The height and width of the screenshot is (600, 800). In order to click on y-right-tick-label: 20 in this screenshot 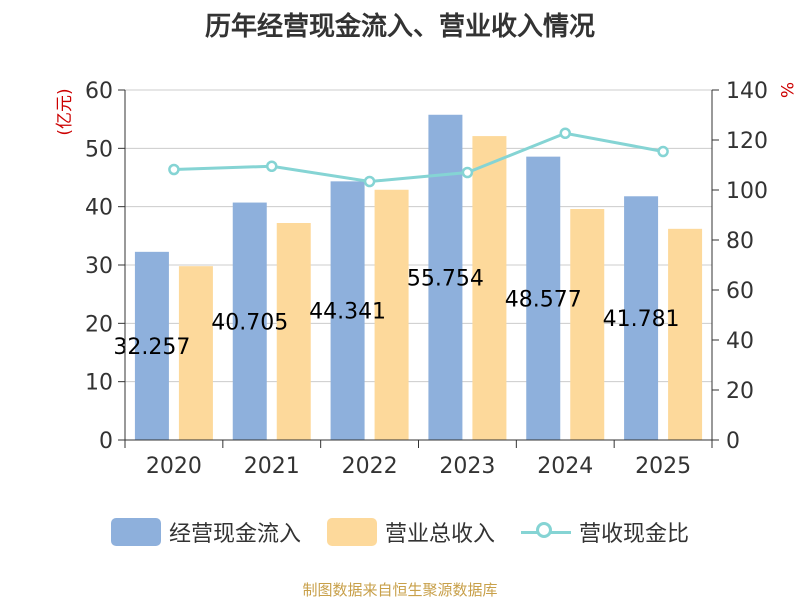, I will do `click(740, 391)`.